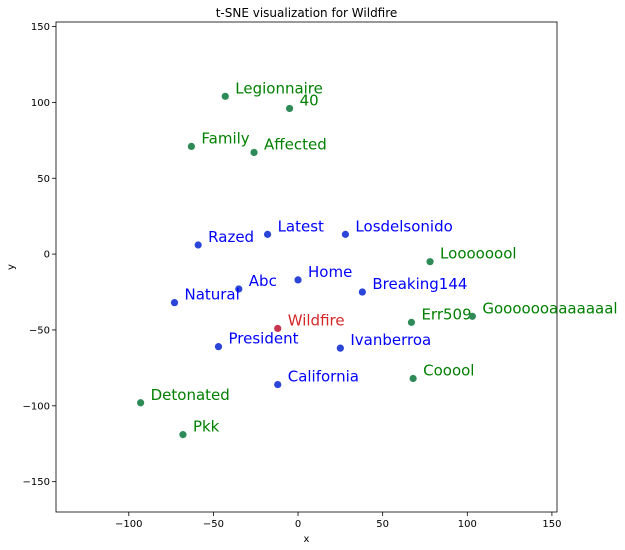  What do you see at coordinates (191, 146) in the screenshot?
I see `point-family` at bounding box center [191, 146].